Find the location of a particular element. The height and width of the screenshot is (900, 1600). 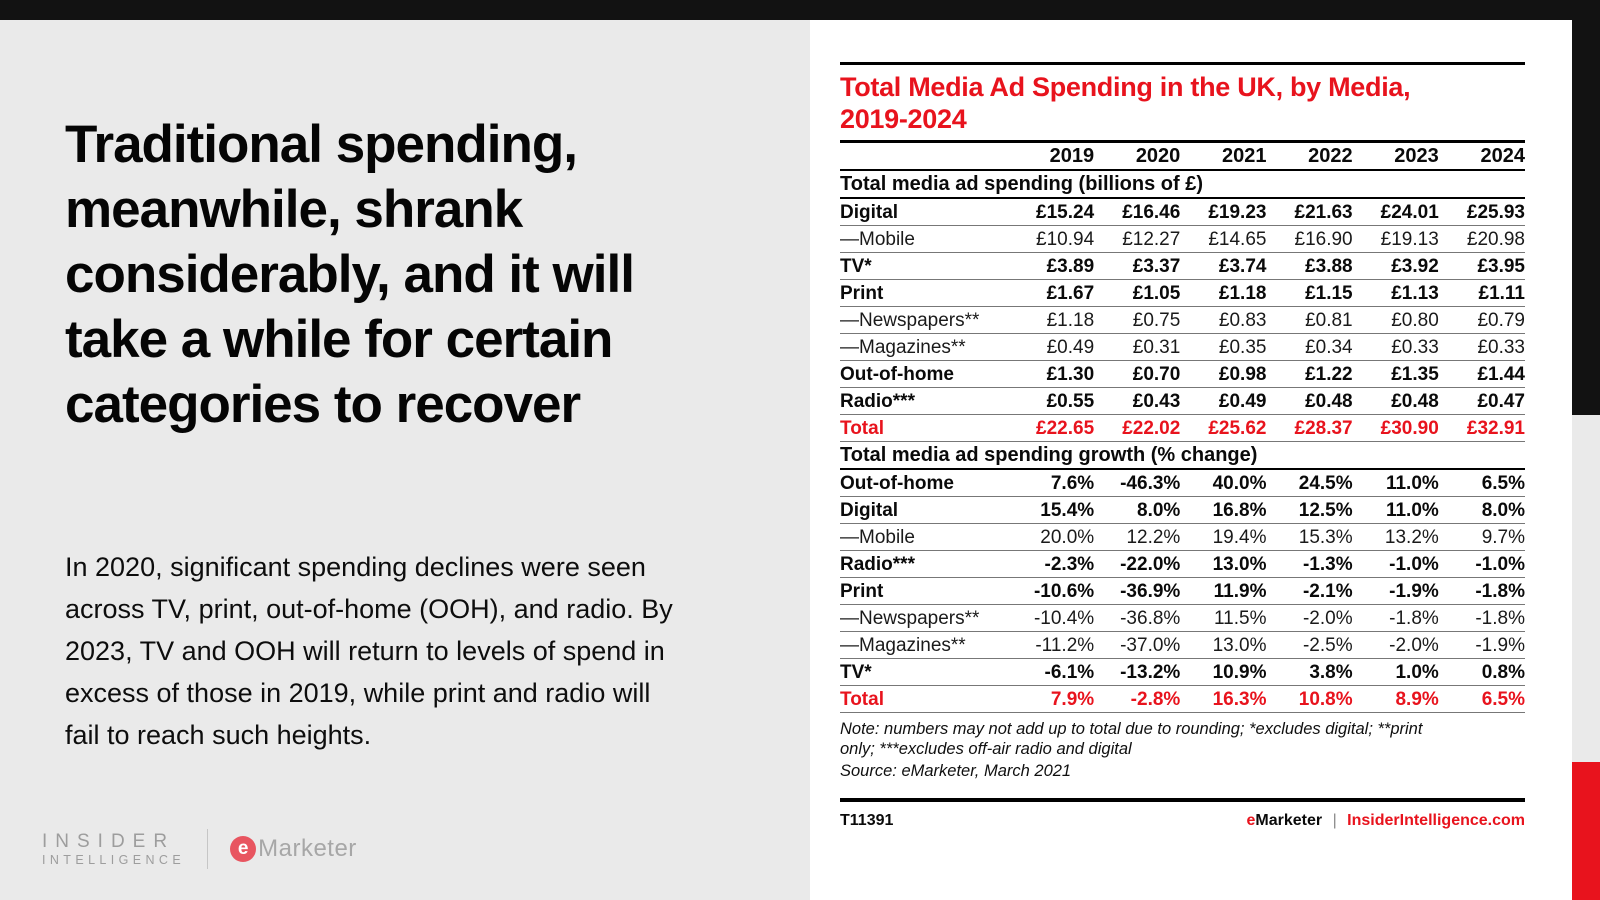

table-cell: £0.83 is located at coordinates (1223, 320).